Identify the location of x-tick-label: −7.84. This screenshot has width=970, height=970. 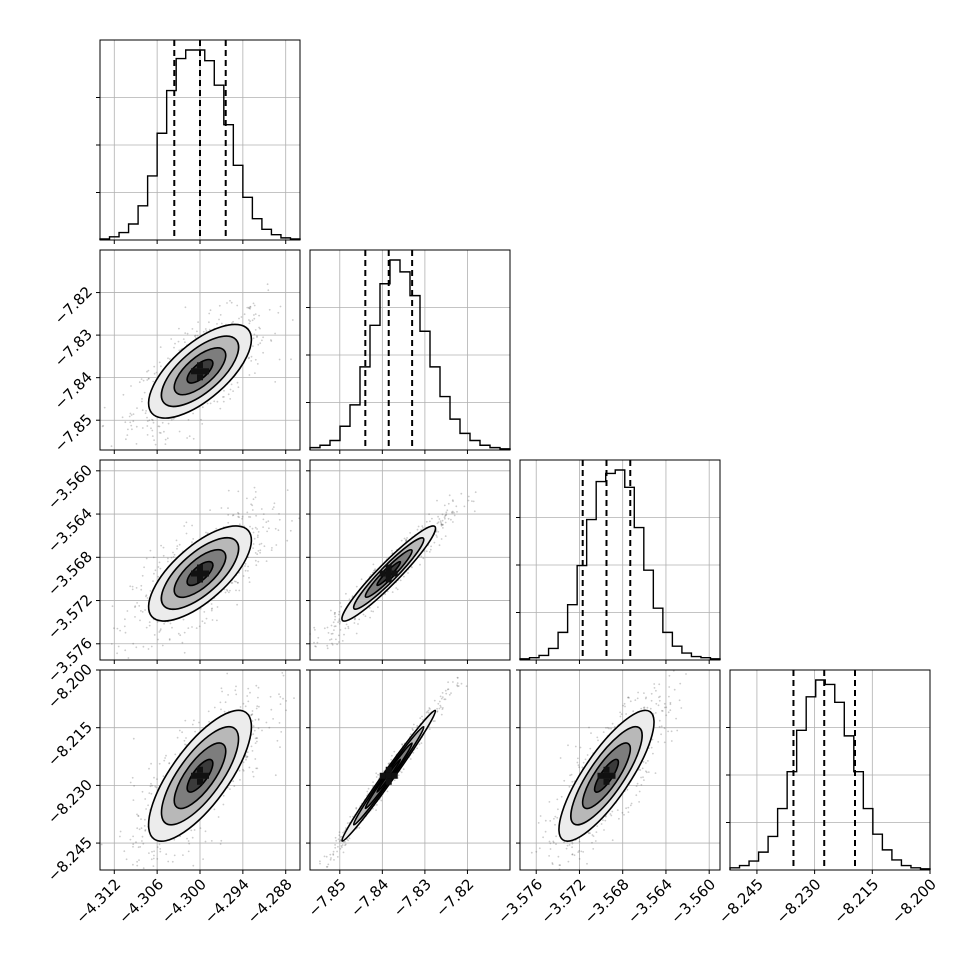
(369, 897).